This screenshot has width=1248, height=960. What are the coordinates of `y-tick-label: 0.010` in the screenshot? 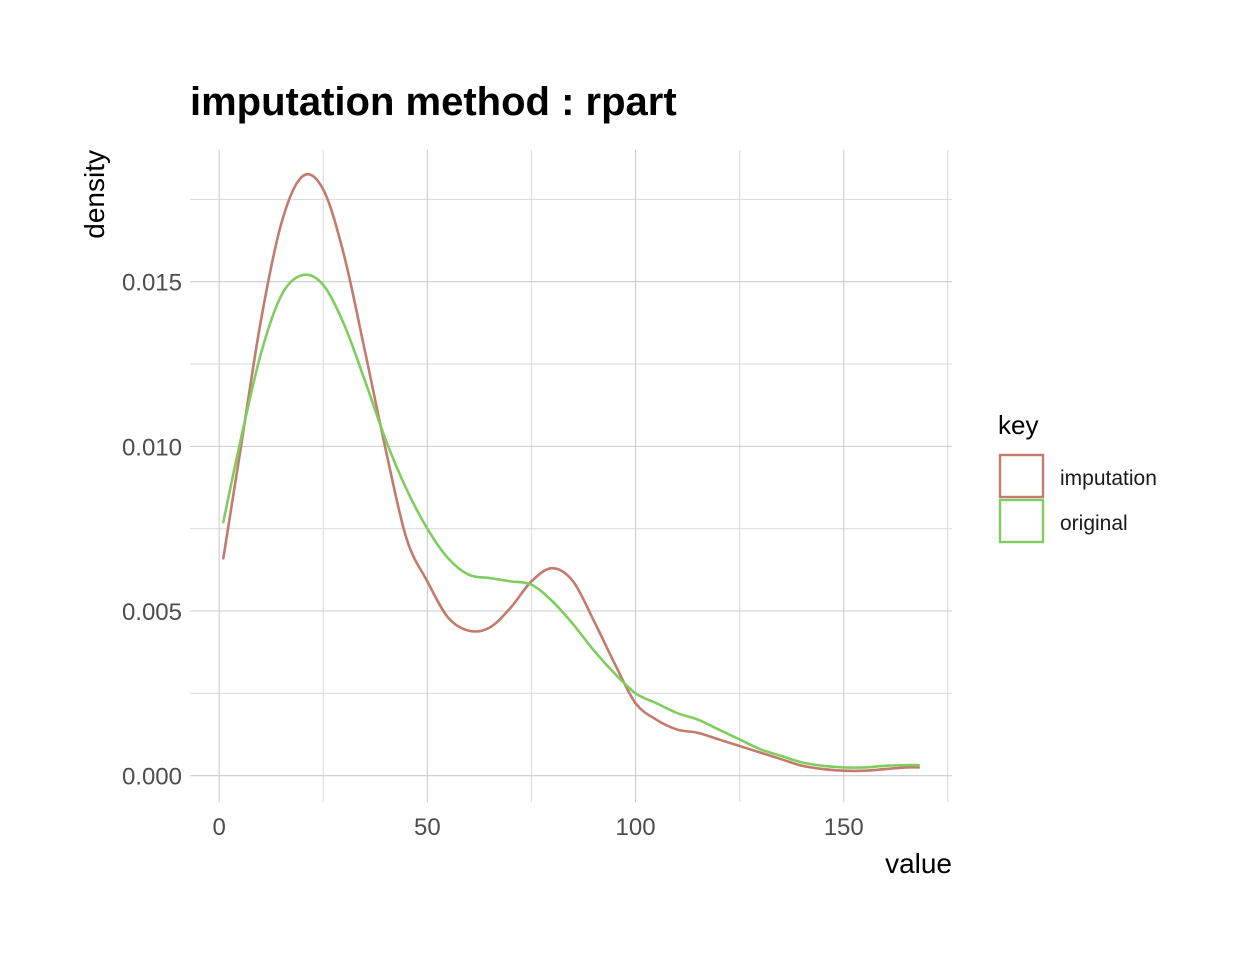 It's located at (152, 447).